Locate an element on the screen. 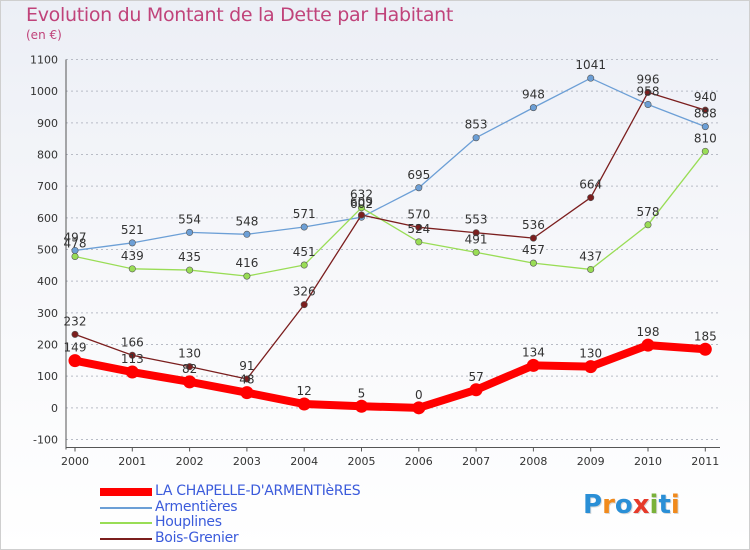 The image size is (750, 550). data-label: 810 is located at coordinates (705, 138).